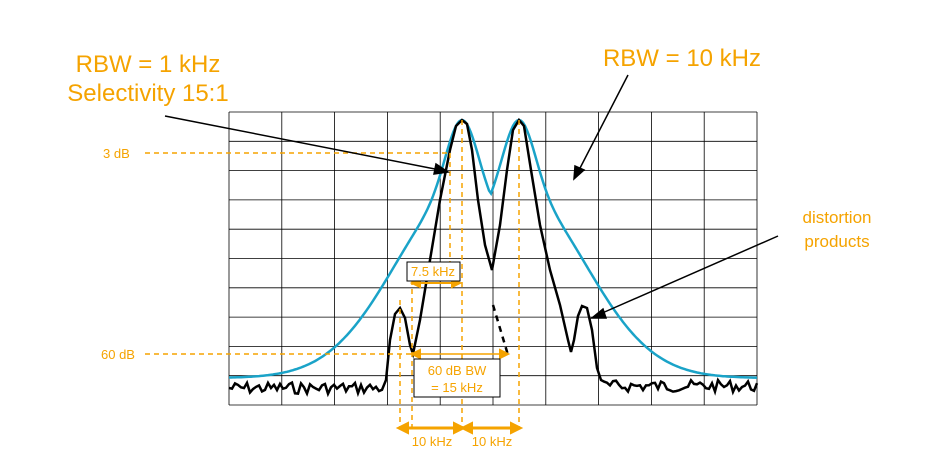  Describe the element at coordinates (460, 428) in the screenshot. I see `spacing-left-head-right` at that location.